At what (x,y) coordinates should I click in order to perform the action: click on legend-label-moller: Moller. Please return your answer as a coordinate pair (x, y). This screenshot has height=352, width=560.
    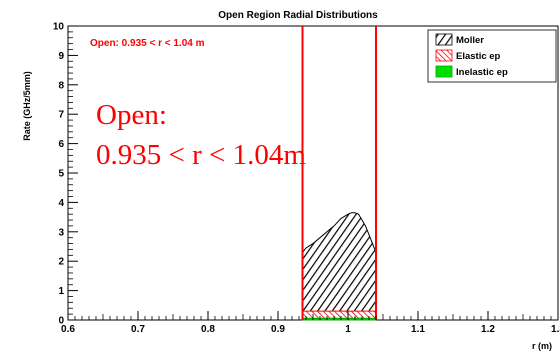
    Looking at the image, I should click on (470, 40).